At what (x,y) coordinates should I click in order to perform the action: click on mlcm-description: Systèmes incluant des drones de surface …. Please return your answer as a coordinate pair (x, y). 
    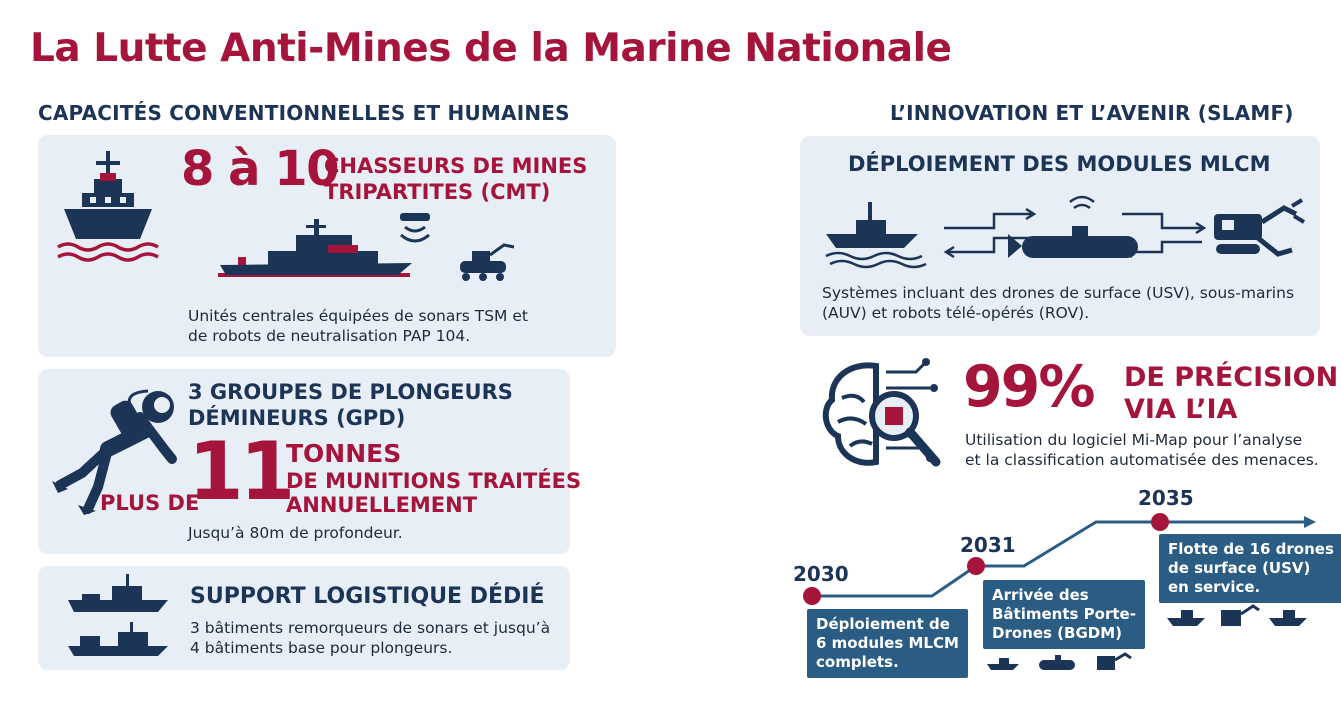
    Looking at the image, I should click on (1058, 303).